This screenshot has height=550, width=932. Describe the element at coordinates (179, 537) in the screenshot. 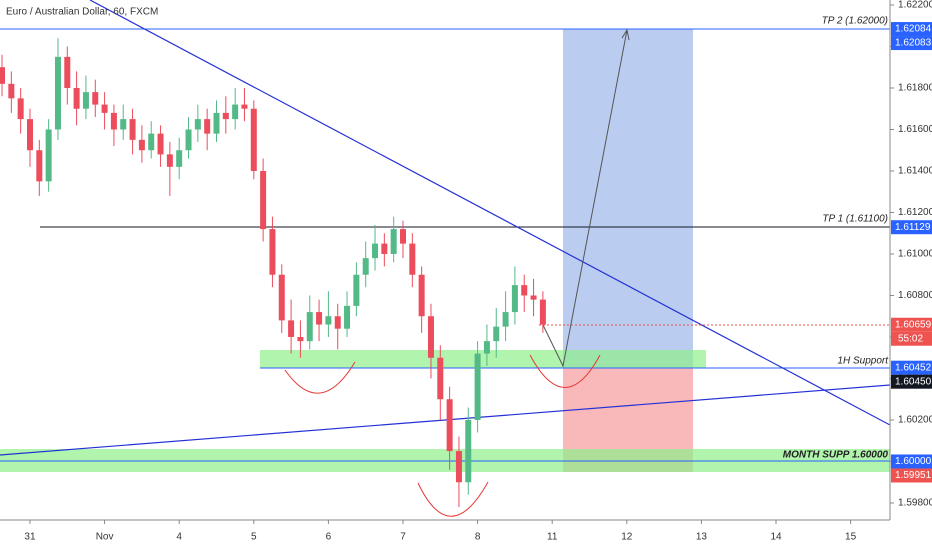

I see `x-tick-label: 4` at that location.